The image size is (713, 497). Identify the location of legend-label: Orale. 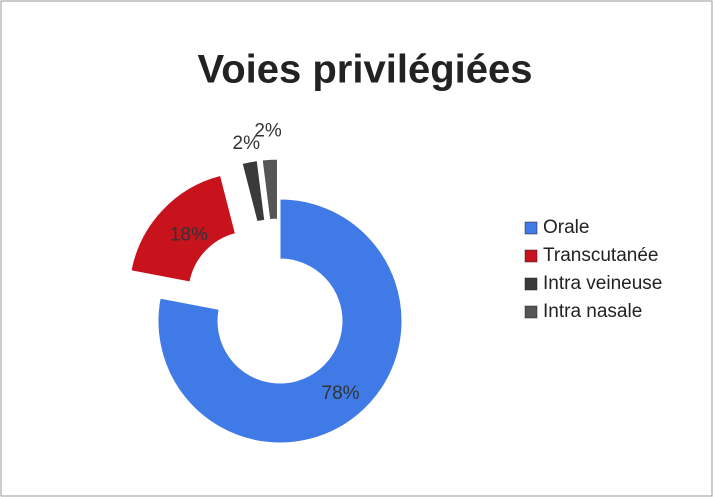
(566, 227).